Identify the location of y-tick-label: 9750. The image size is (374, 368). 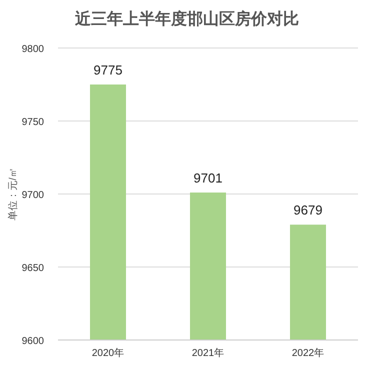
(33, 122).